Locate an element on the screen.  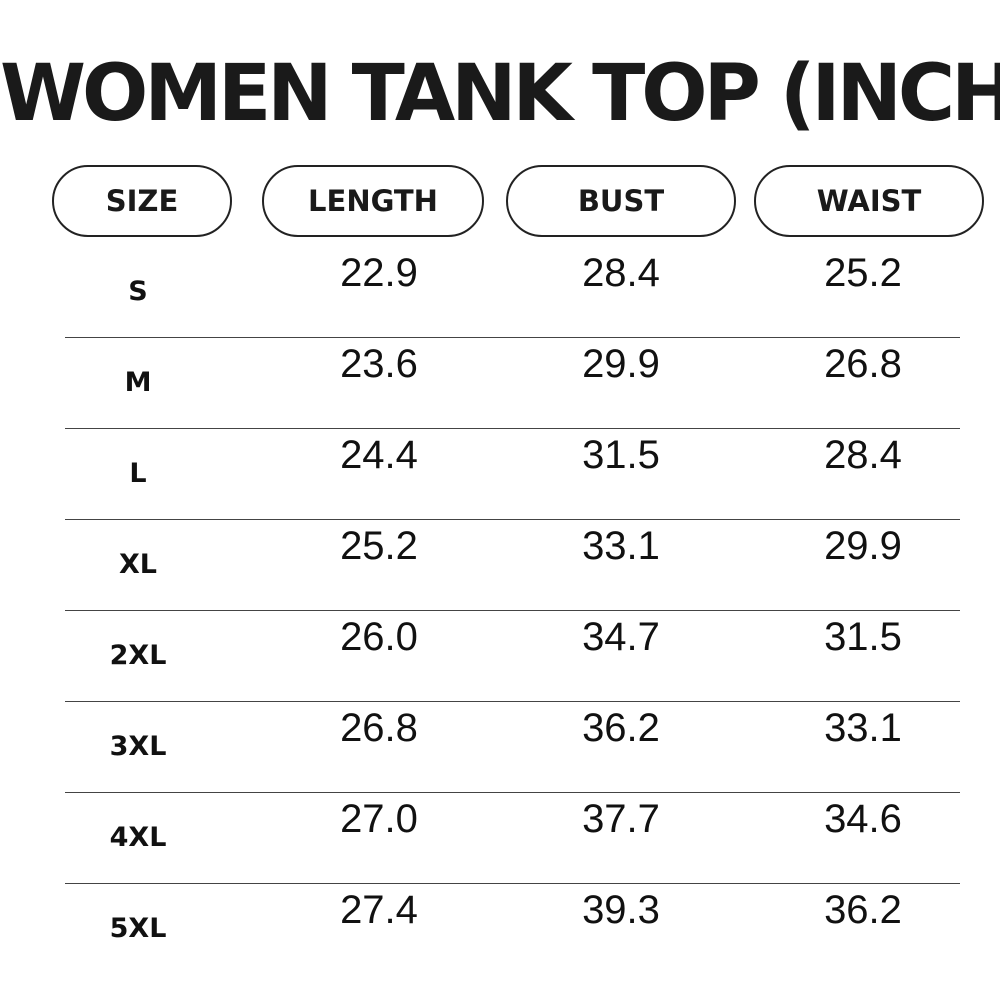
bust-value: 36.2 is located at coordinates (621, 728).